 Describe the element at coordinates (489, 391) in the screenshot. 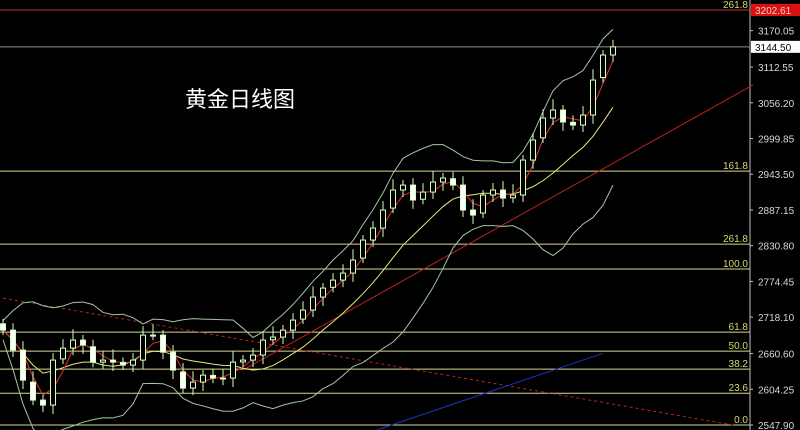

I see `trendline-channel` at that location.